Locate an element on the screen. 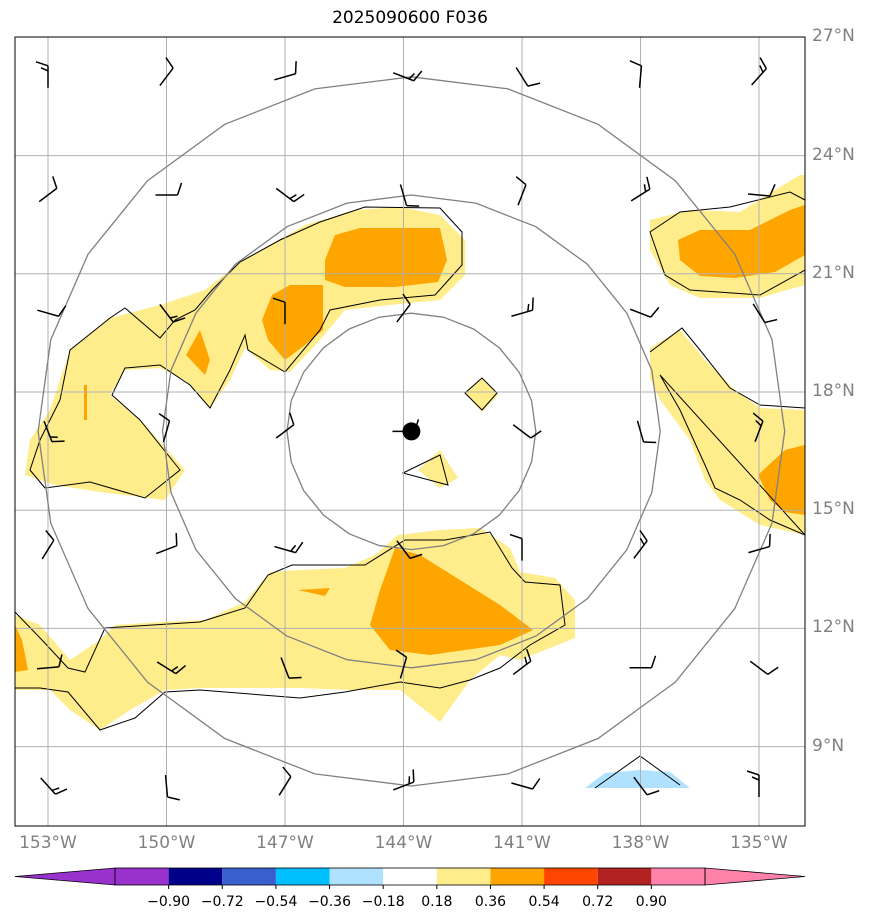 The image size is (876, 924). lat-tick-label: 12°N is located at coordinates (833, 627).